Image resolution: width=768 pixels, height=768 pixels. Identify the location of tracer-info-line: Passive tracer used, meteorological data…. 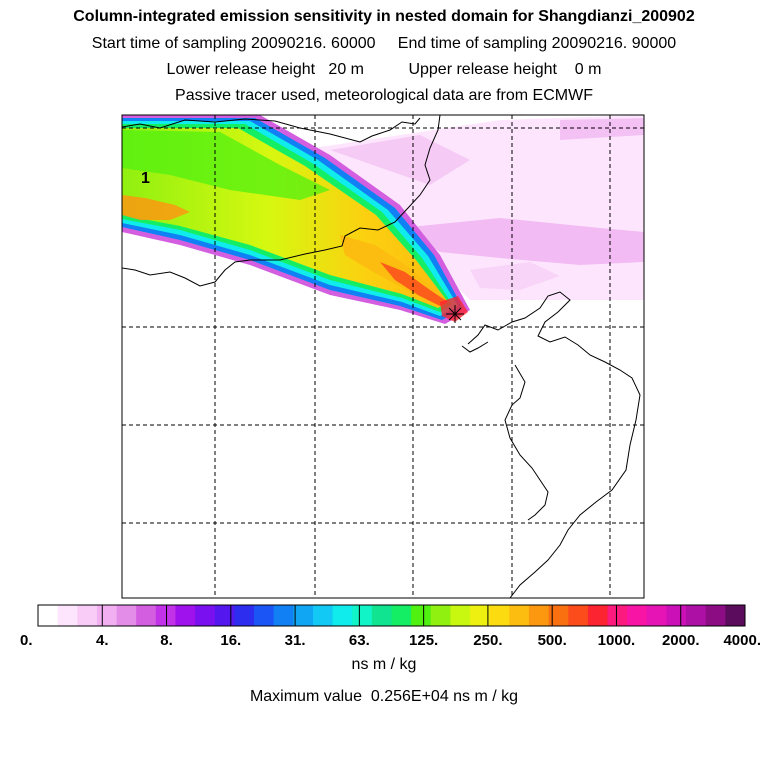
(384, 95).